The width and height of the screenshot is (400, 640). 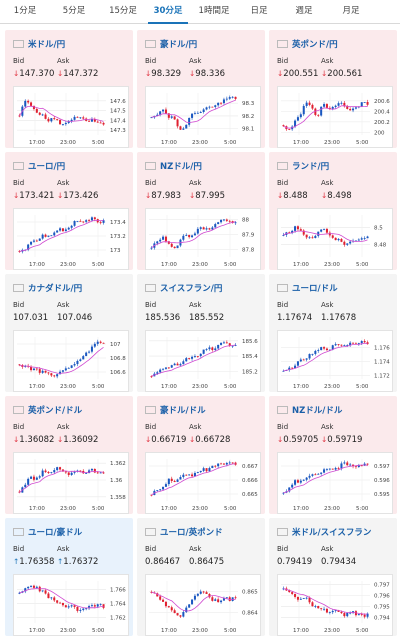 What do you see at coordinates (74, 11) in the screenshot?
I see `tab-5min: 5分足` at bounding box center [74, 11].